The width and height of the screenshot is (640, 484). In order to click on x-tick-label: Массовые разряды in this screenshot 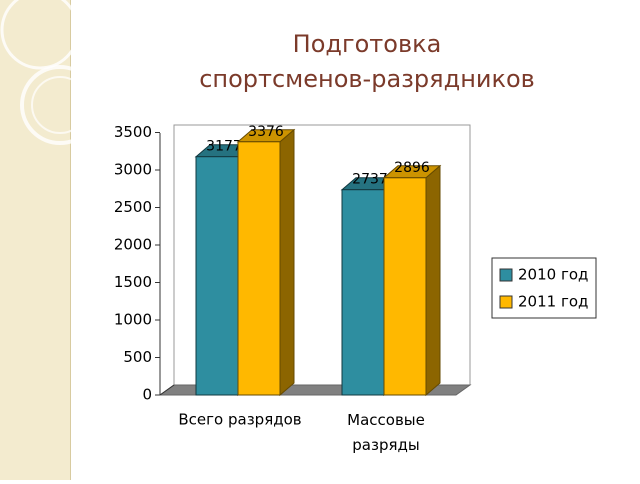, I will do `click(386, 432)`.